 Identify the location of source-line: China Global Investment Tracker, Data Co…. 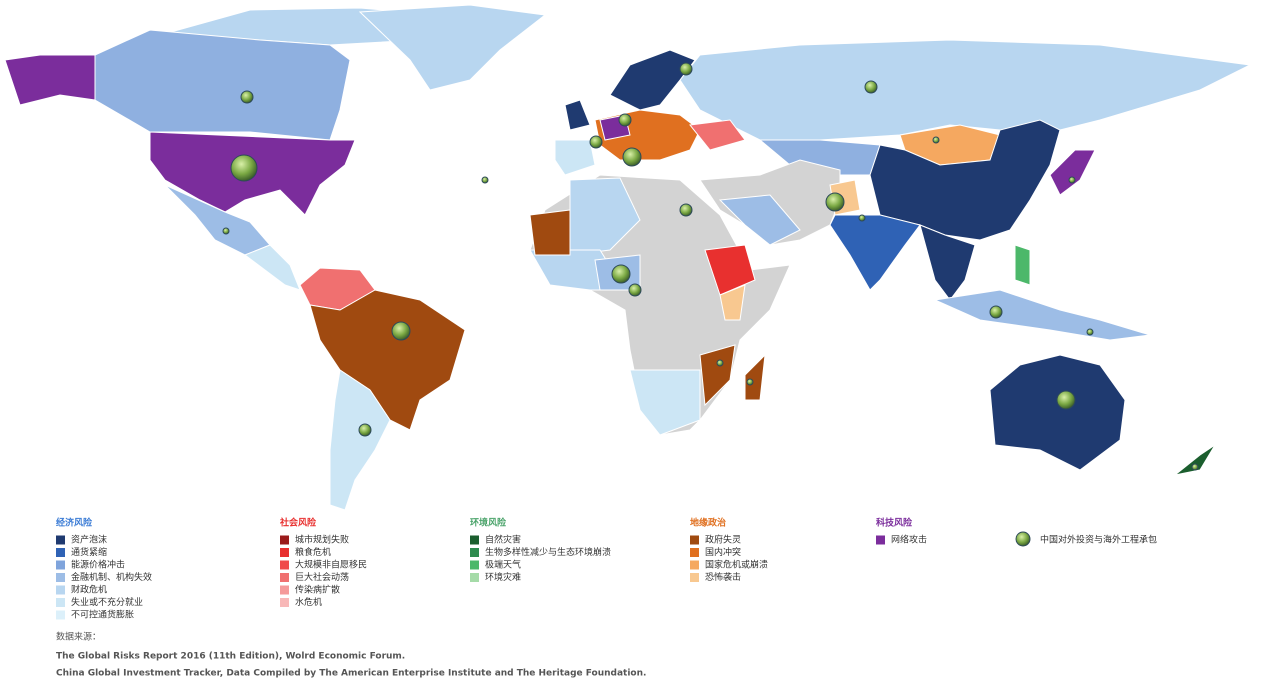
(351, 674).